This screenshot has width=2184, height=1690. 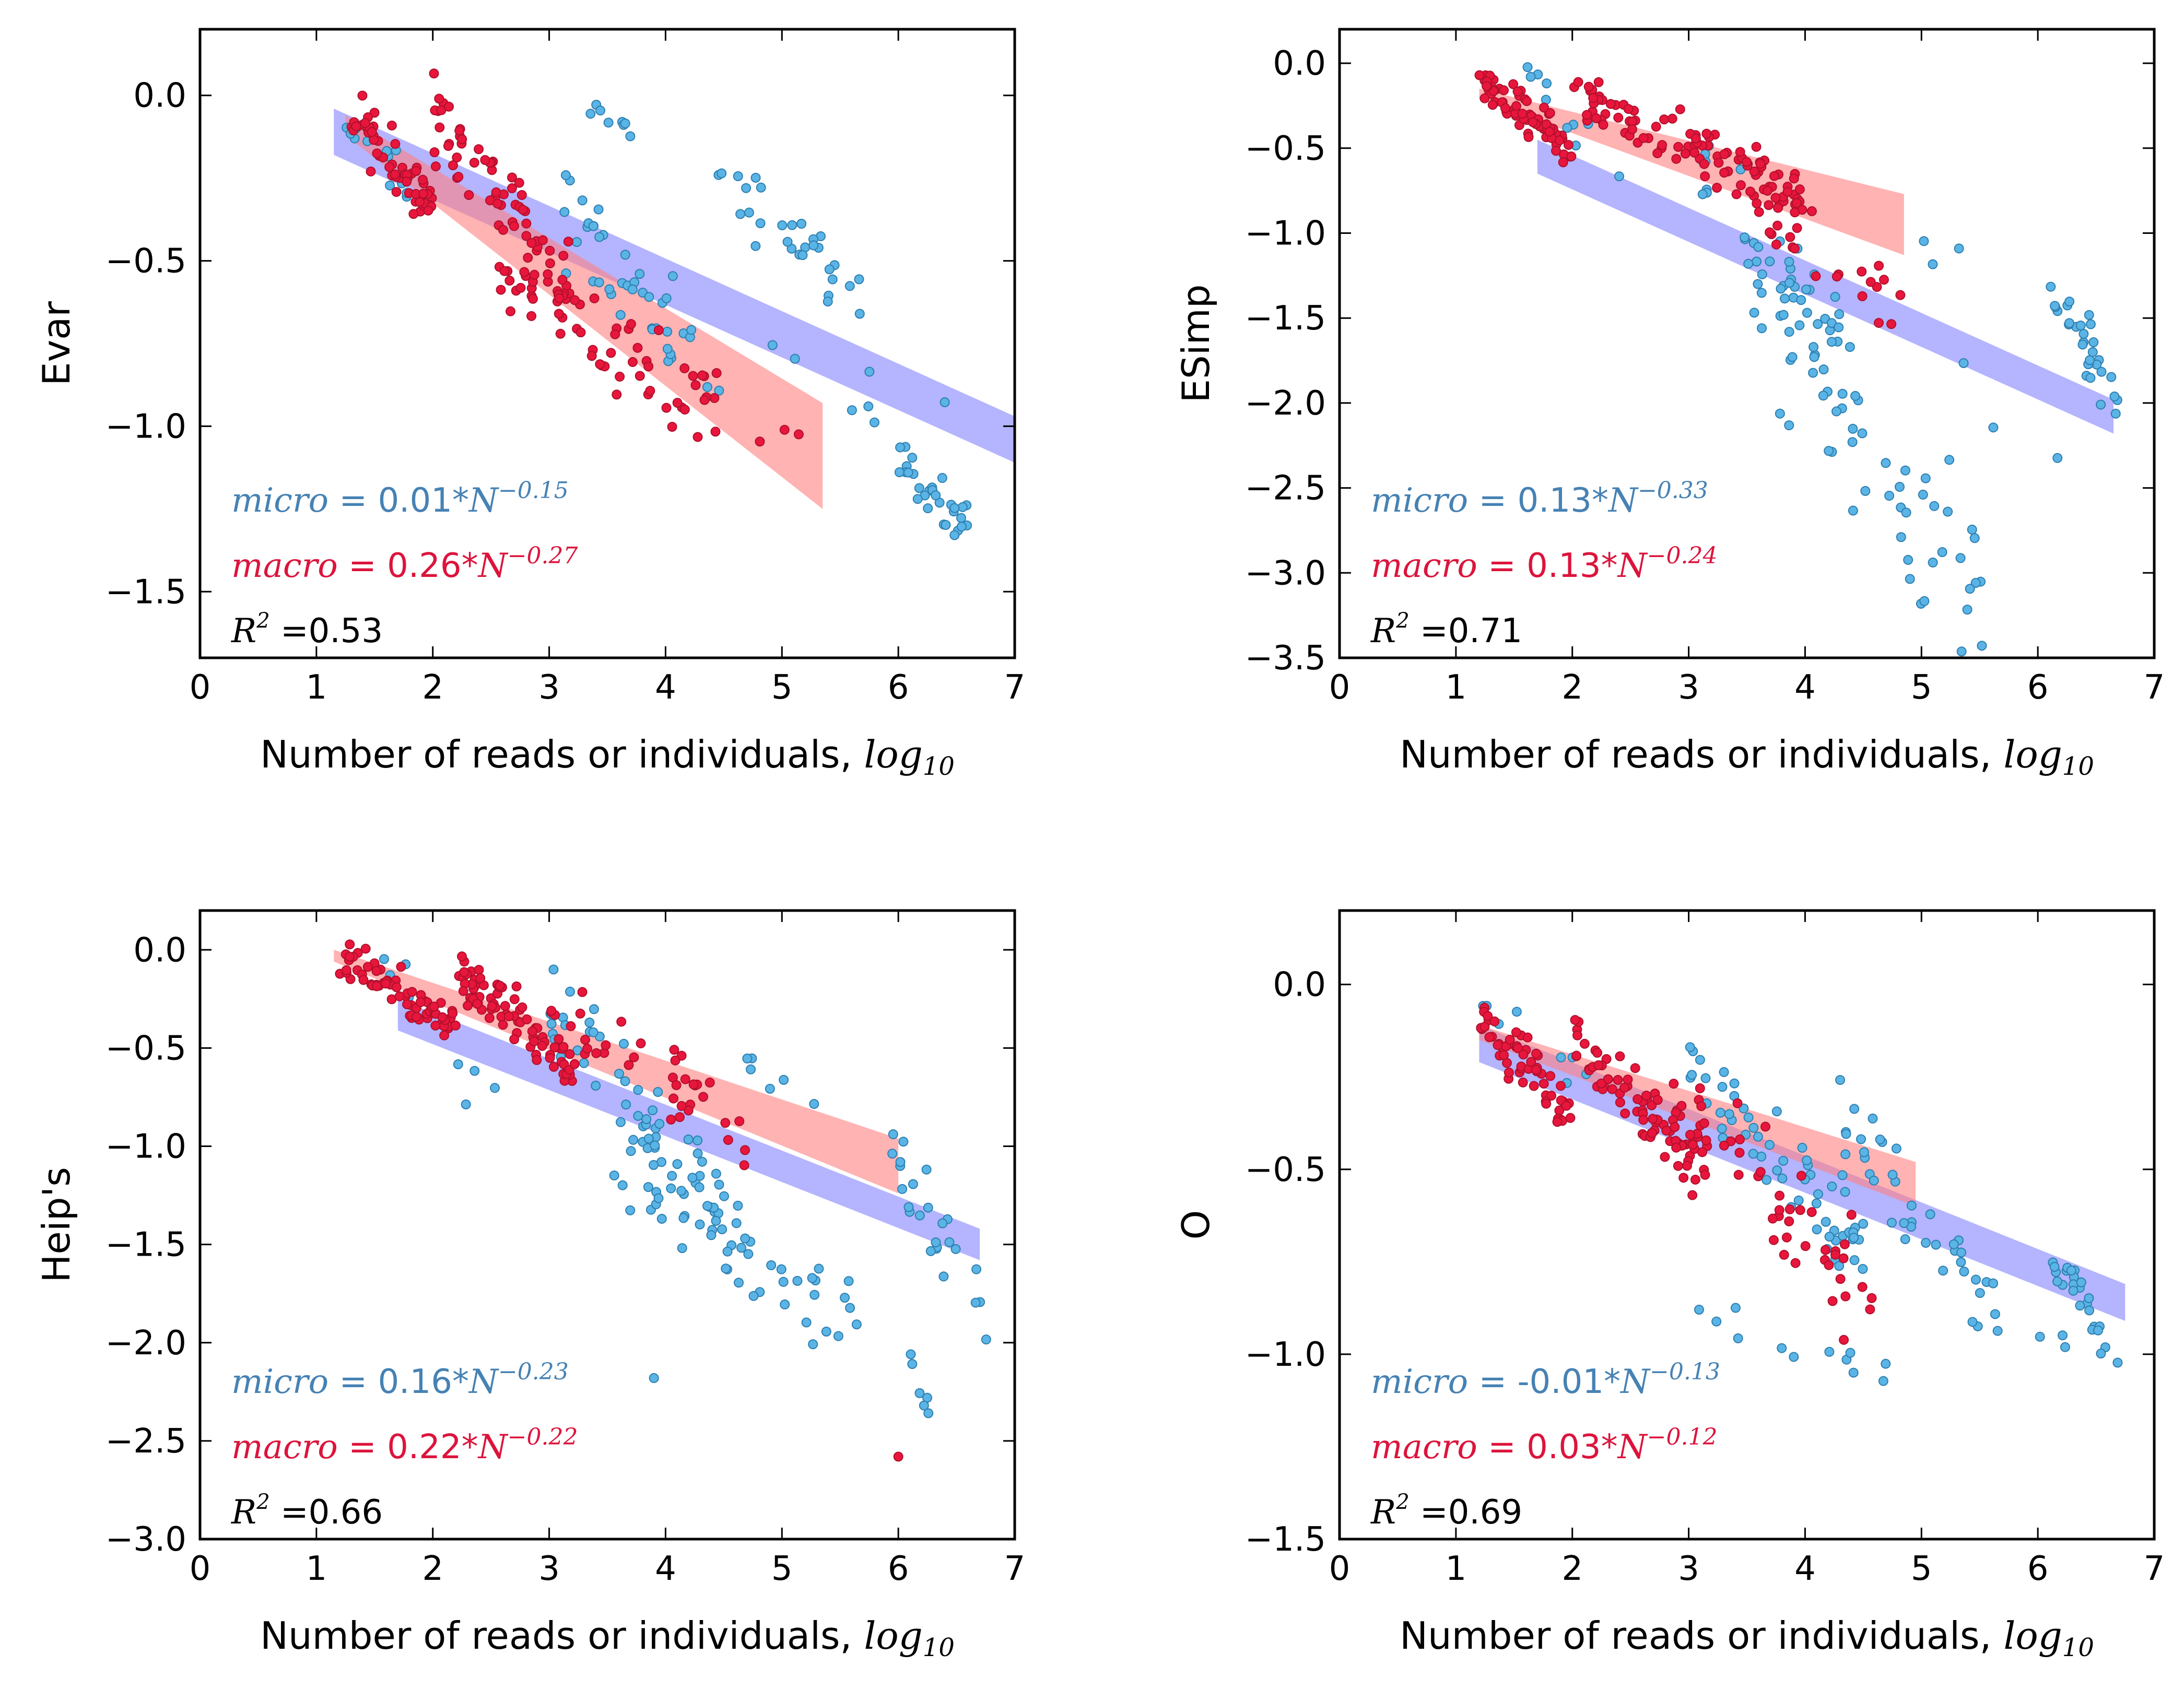 What do you see at coordinates (562, 1636) in the screenshot?
I see `x-axis-label-text: Number of reads or individuals,` at bounding box center [562, 1636].